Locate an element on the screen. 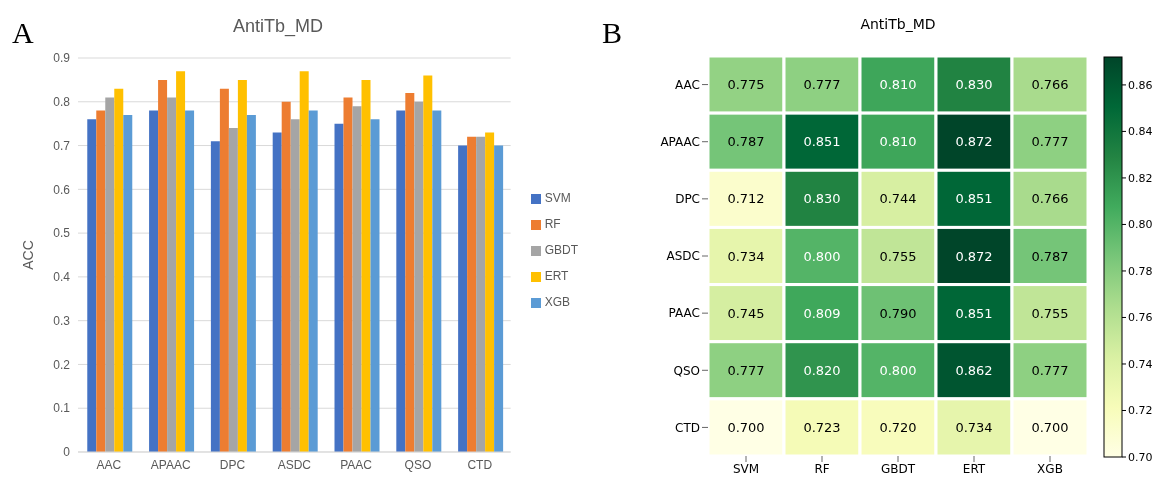 The height and width of the screenshot is (500, 1166). data-label: 0.775 is located at coordinates (746, 85).